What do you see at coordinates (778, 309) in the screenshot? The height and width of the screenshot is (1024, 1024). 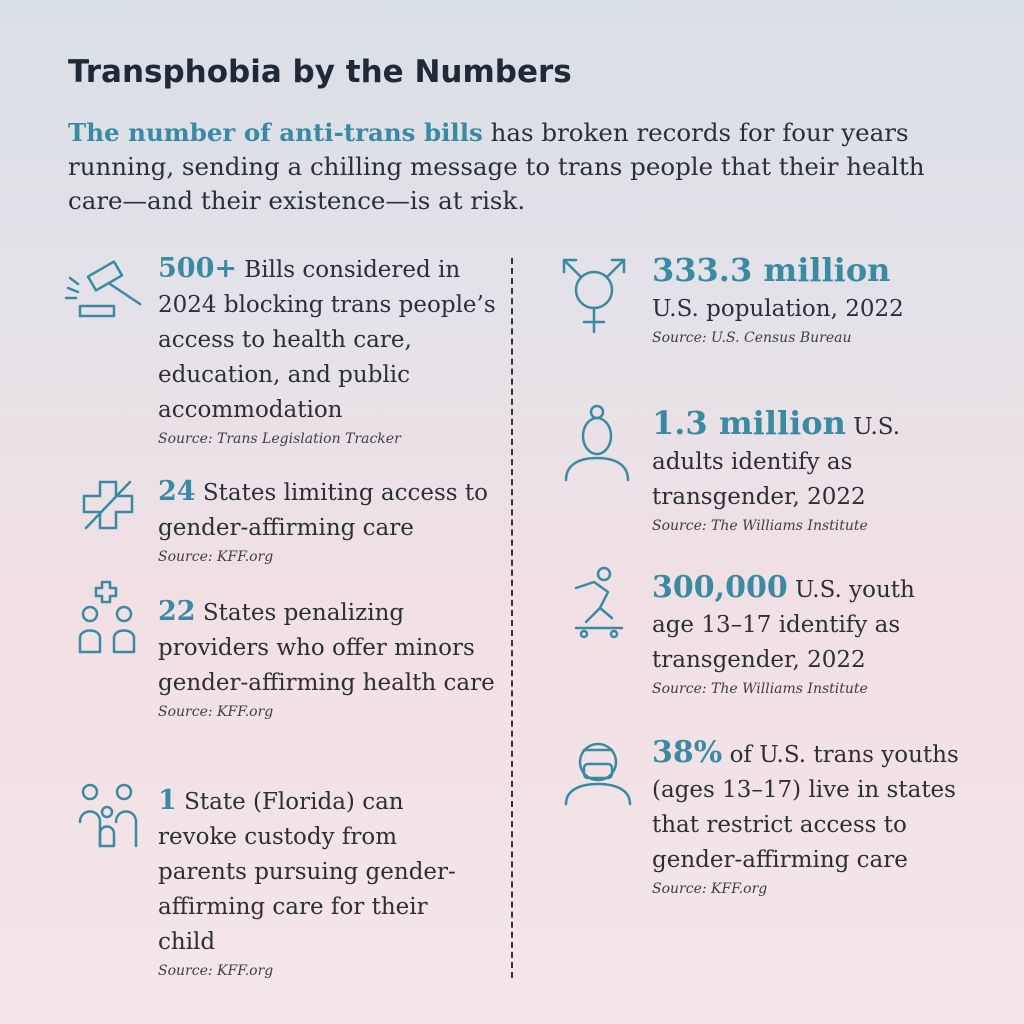 I see `stat-text: U.S. population, 2022` at bounding box center [778, 309].